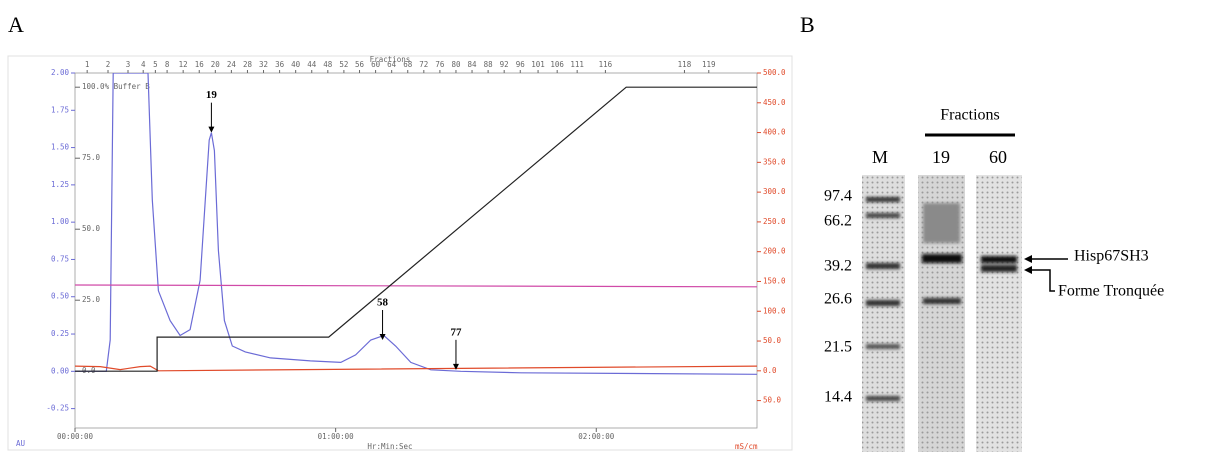 Image resolution: width=1229 pixels, height=452 pixels. Describe the element at coordinates (91, 157) in the screenshot. I see `y3-tick-label: 75.0` at that location.